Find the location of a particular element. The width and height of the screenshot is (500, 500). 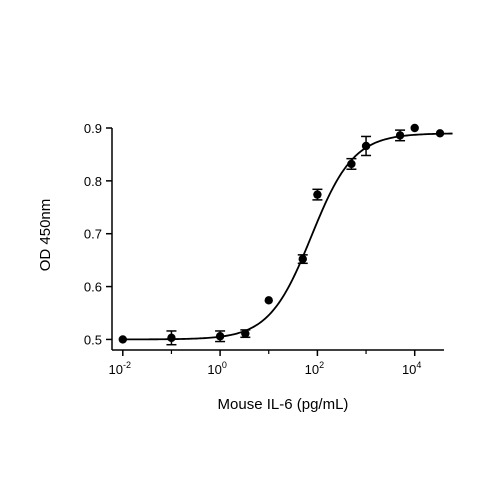

x-tick-label: 10⁻² is located at coordinates (120, 368).